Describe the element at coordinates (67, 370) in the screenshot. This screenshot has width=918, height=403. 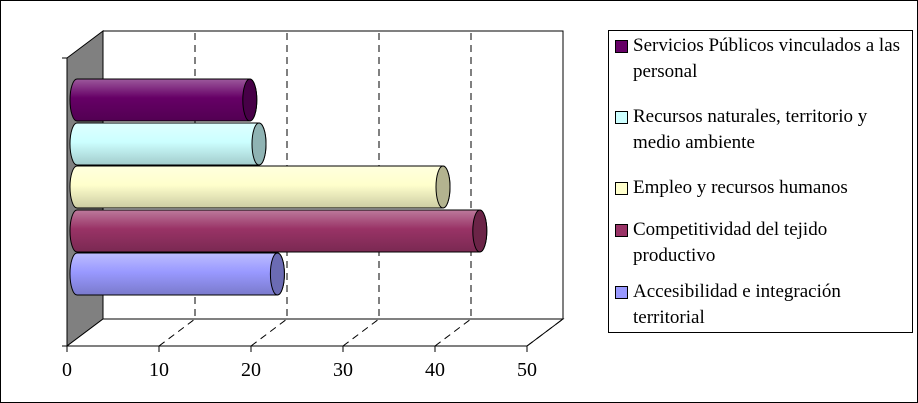
I see `x-tick-label: 0` at that location.